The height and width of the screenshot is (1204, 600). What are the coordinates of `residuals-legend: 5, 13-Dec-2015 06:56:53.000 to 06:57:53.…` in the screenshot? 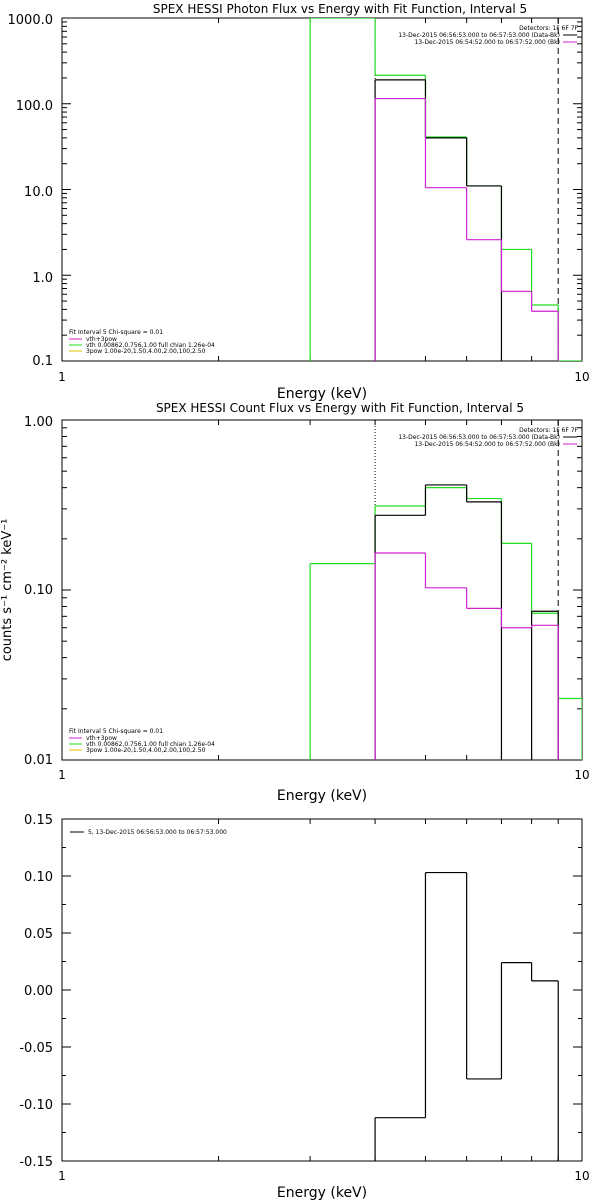 It's located at (157, 832).